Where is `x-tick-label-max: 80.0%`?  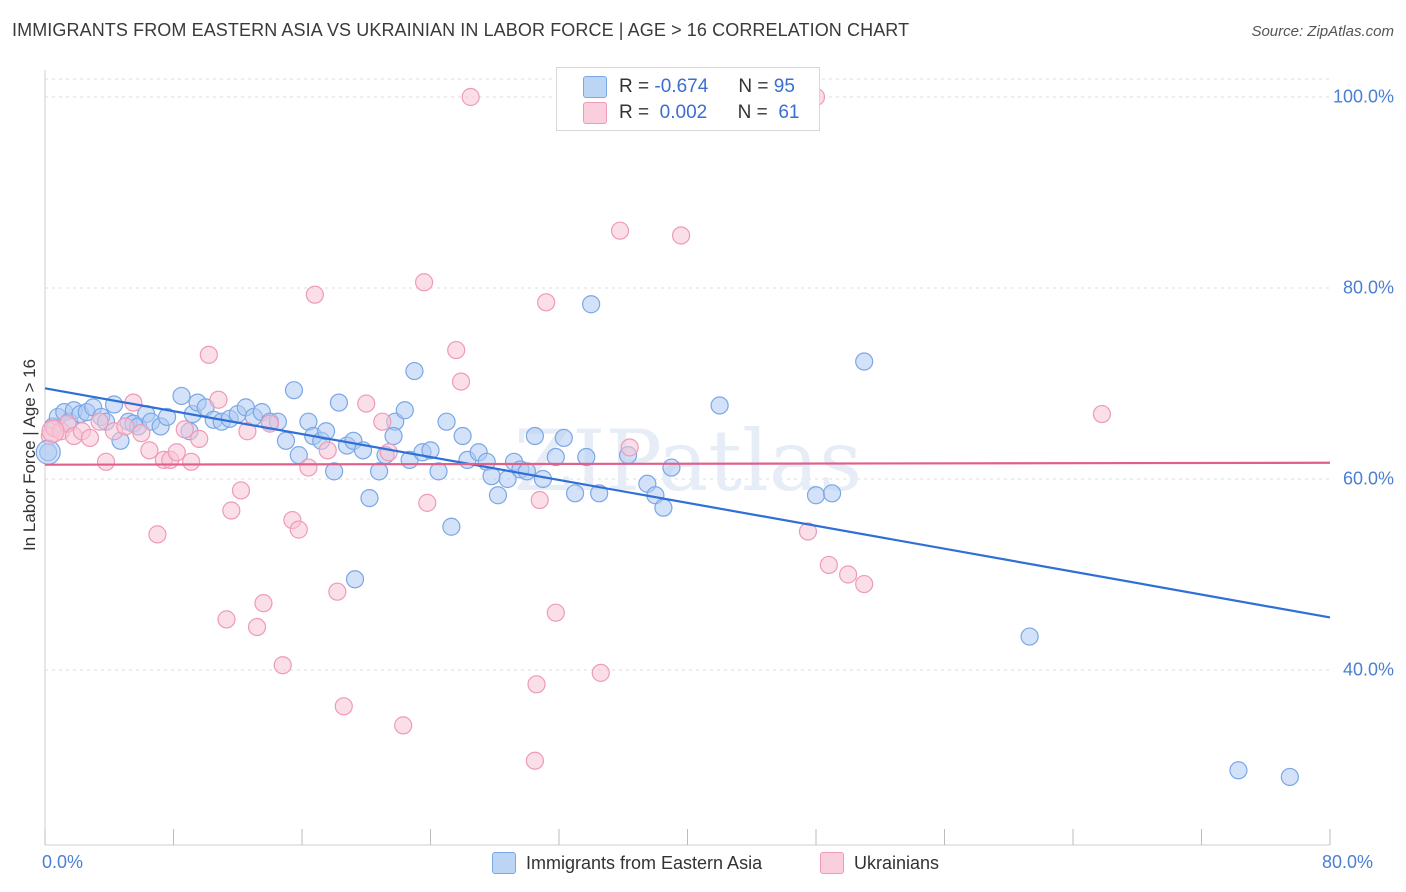
x-tick-label-max: 80.0% is located at coordinates (1348, 862).